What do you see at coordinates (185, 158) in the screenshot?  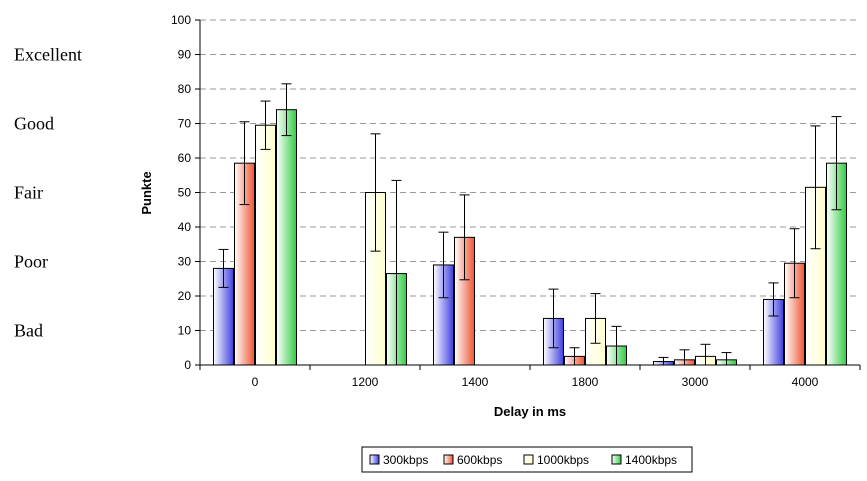 I see `y-tick-label: 60` at bounding box center [185, 158].